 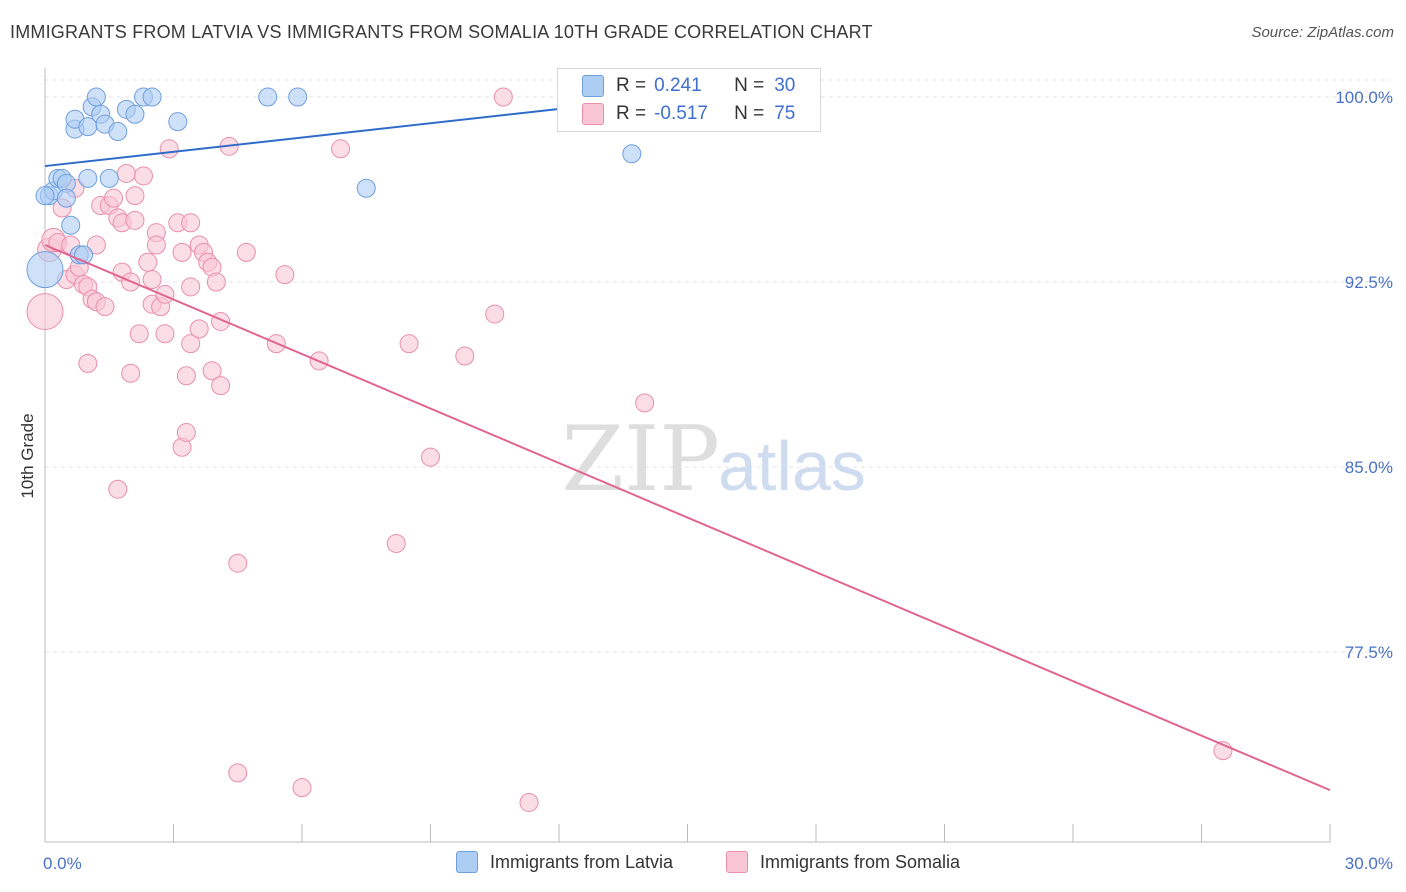 I want to click on correlation-legend: R = 0.241 N = 30 R = -0.517 N = 75, so click(x=689, y=100).